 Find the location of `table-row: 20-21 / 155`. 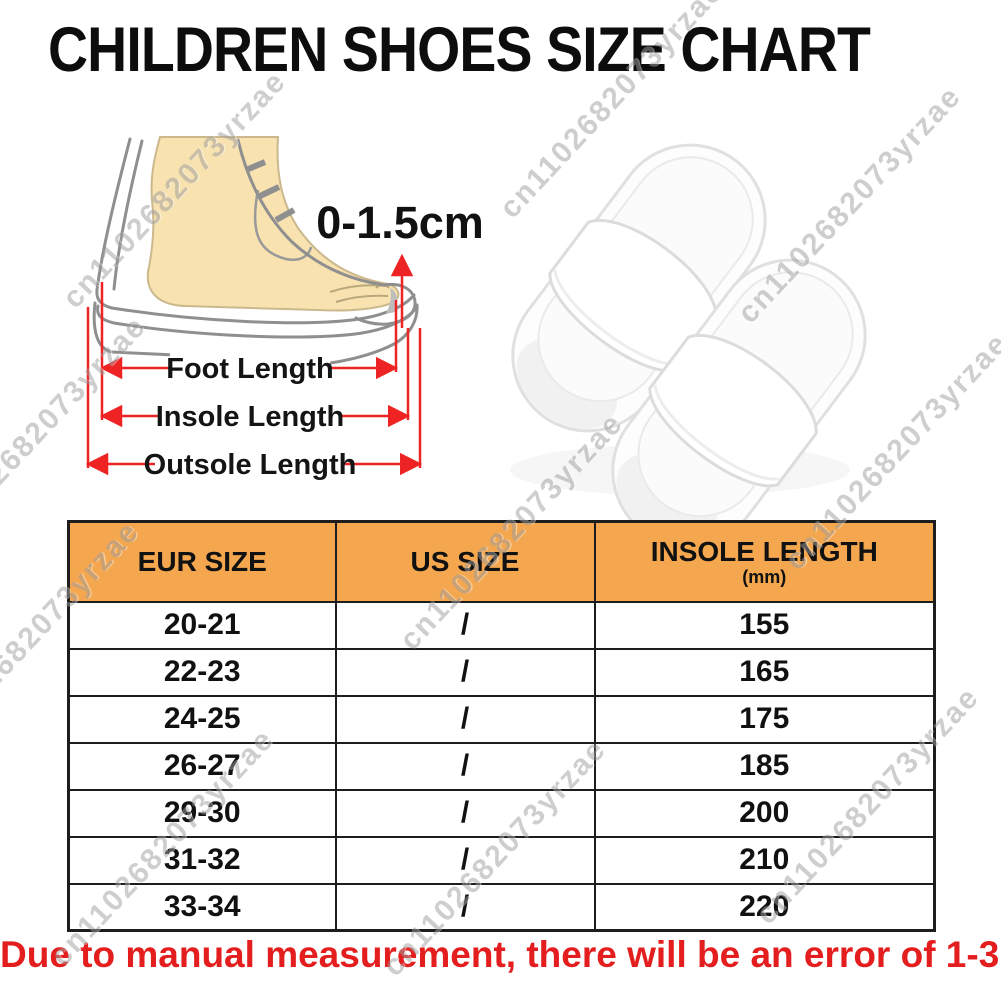

table-row: 20-21 / 155 is located at coordinates (501, 625).